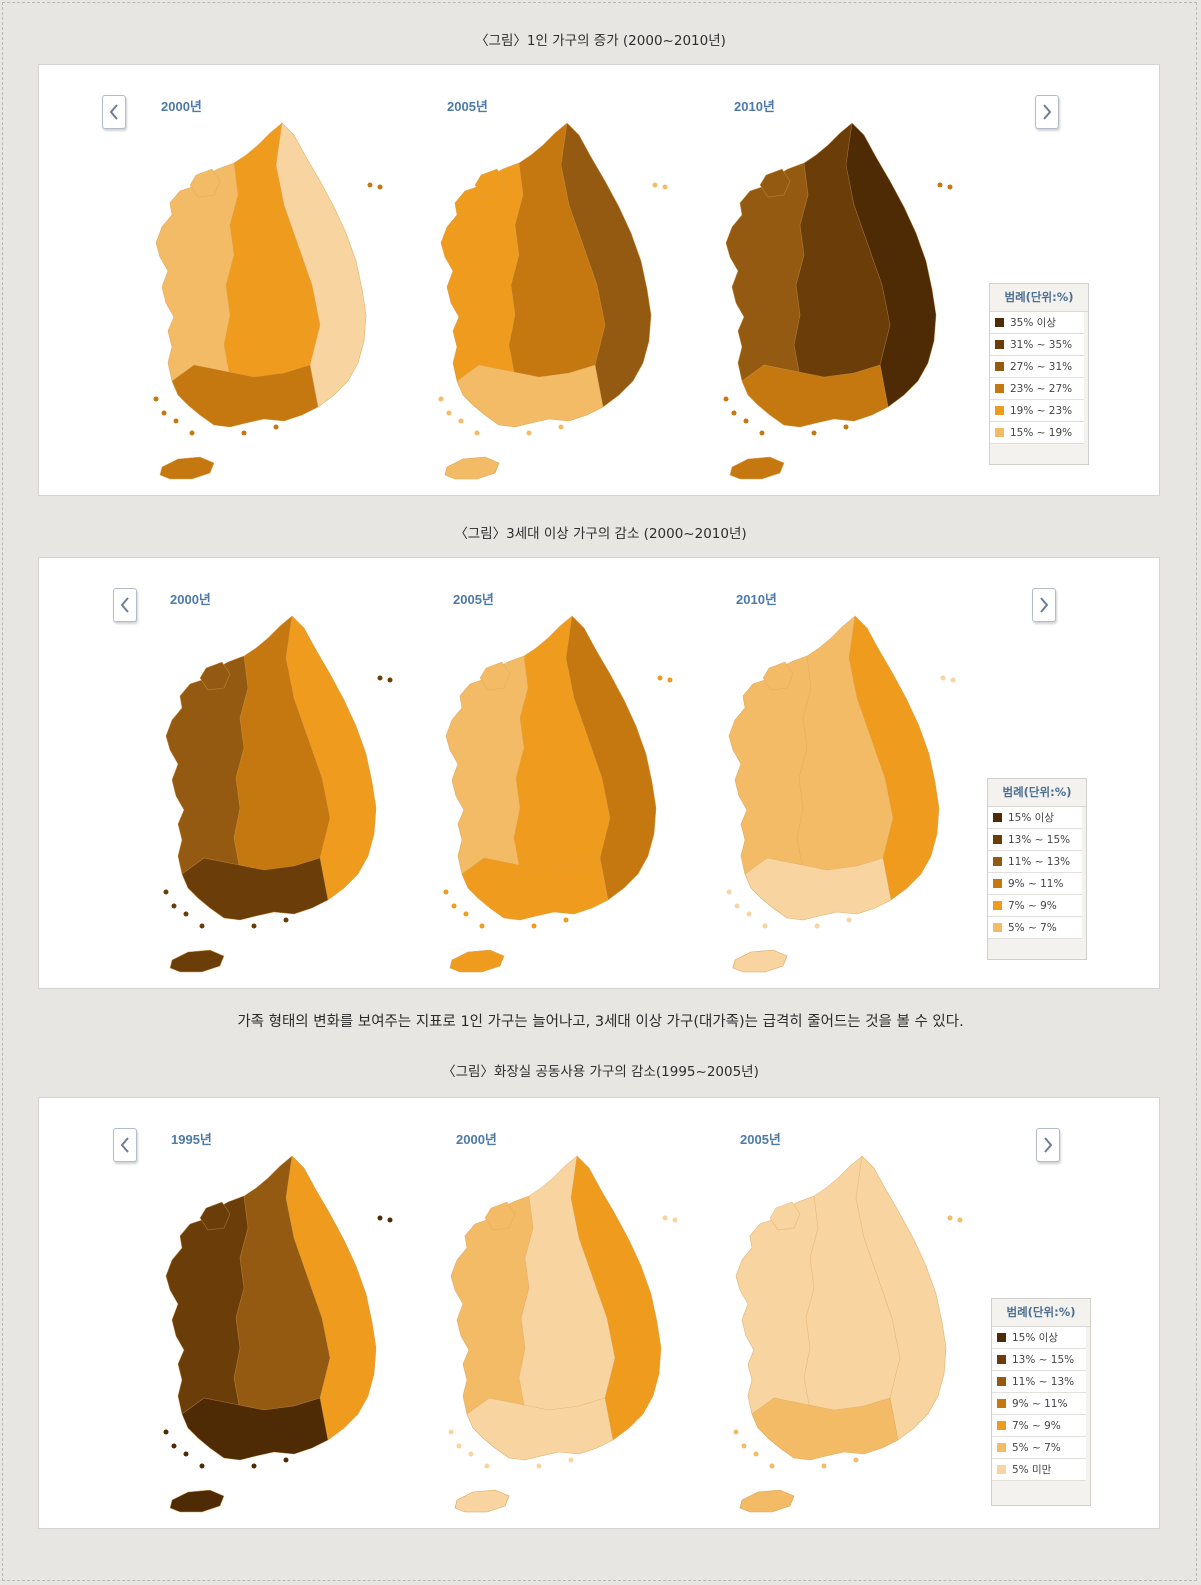 The image size is (1201, 1585). Describe the element at coordinates (1043, 1359) in the screenshot. I see `legend-label: 13% ~ 15%` at that location.